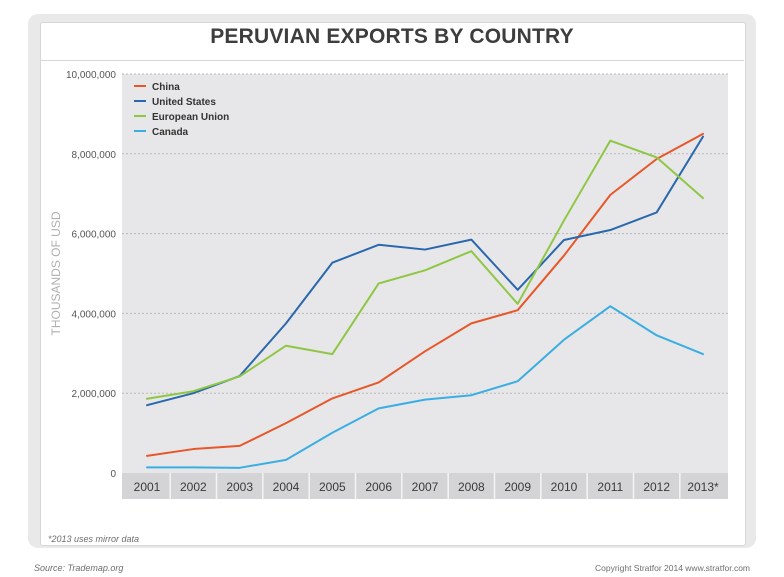  I want to click on x-tick-label: 2002, so click(193, 487).